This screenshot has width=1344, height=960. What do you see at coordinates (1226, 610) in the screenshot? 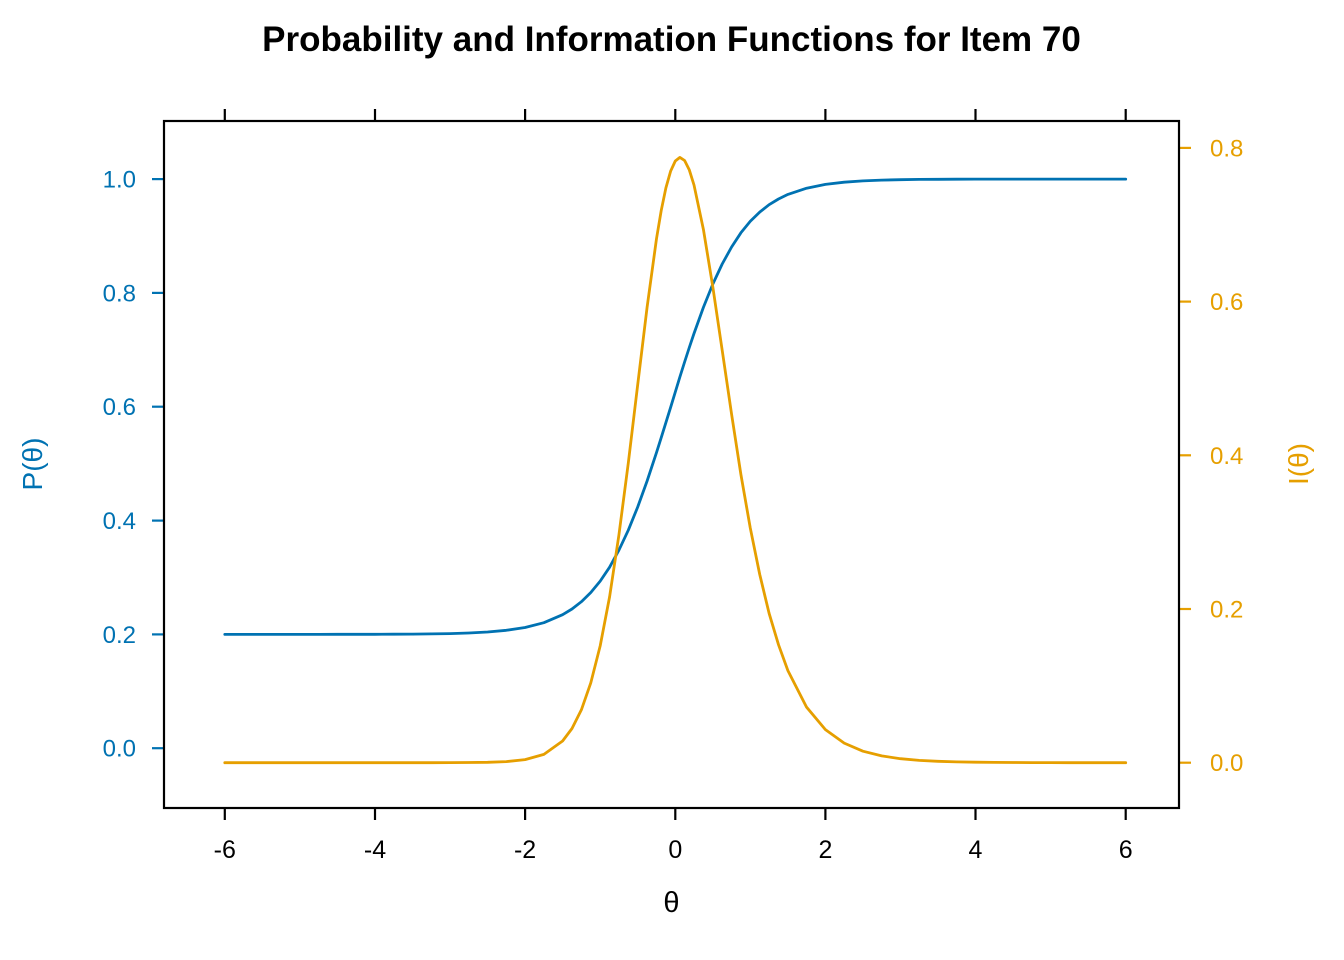
I see `right-tick-label: 0.2` at bounding box center [1226, 610].